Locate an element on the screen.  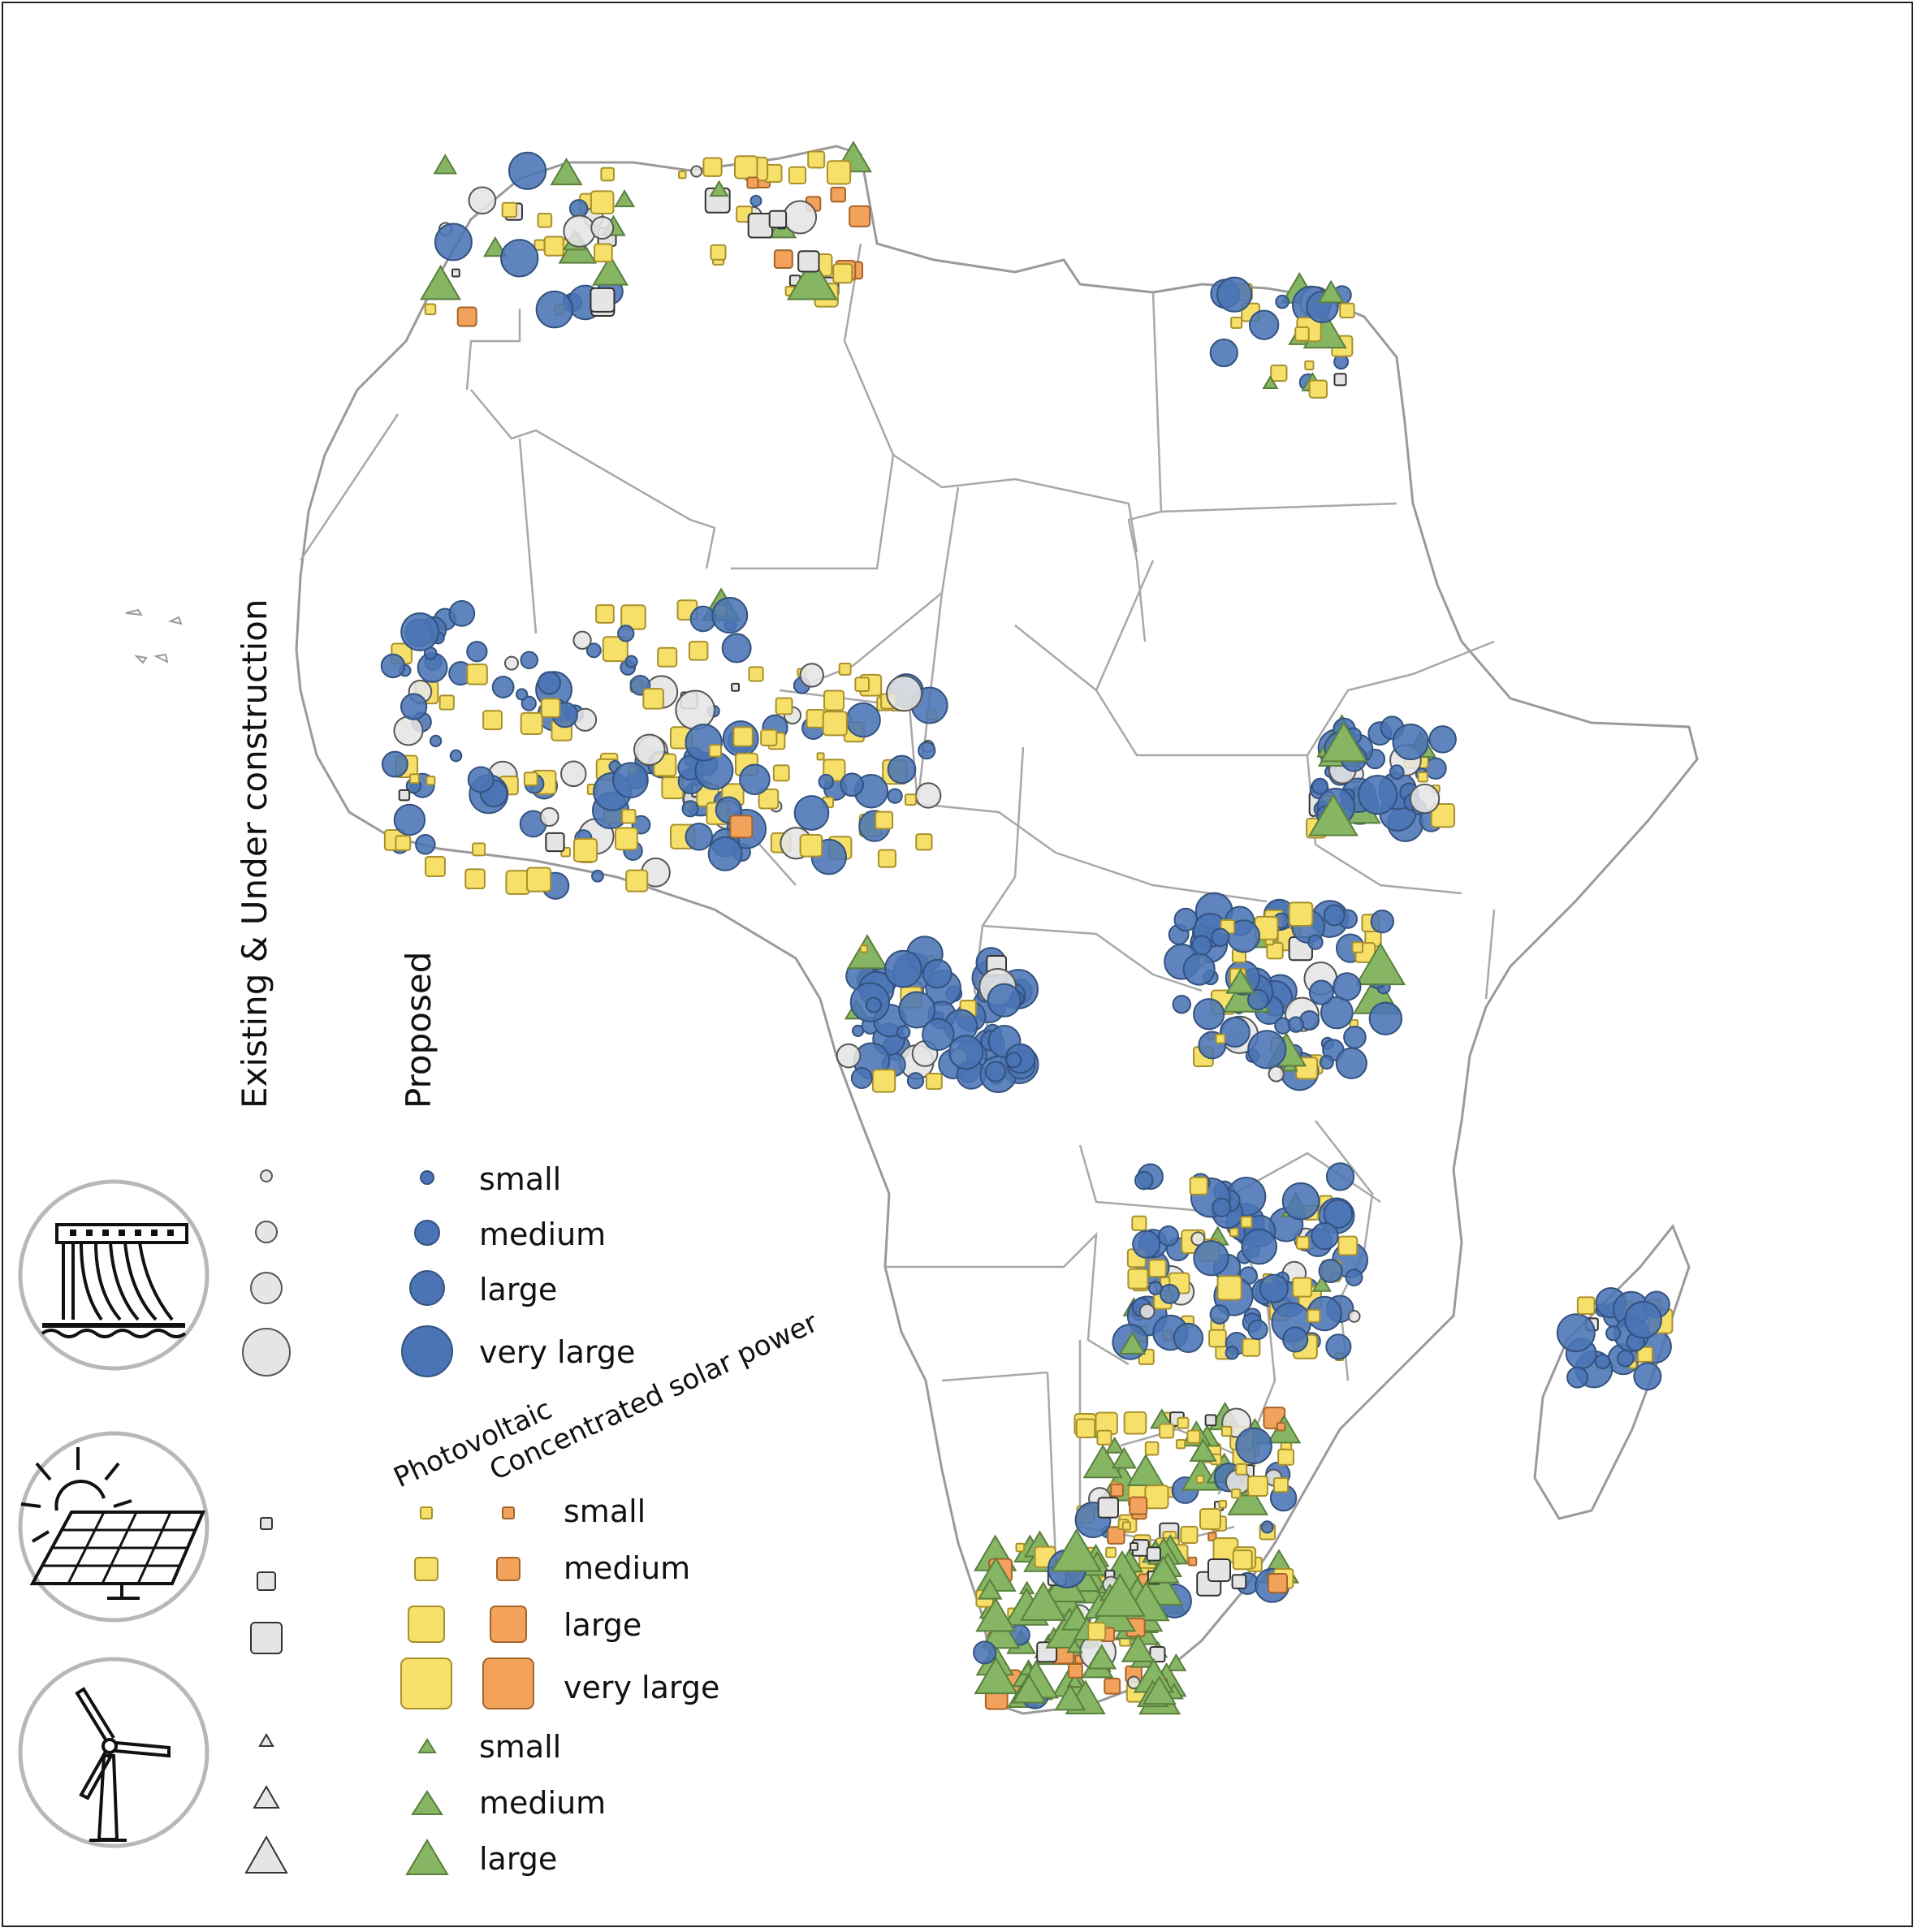
legend-wind-large: large is located at coordinates (518, 1859).